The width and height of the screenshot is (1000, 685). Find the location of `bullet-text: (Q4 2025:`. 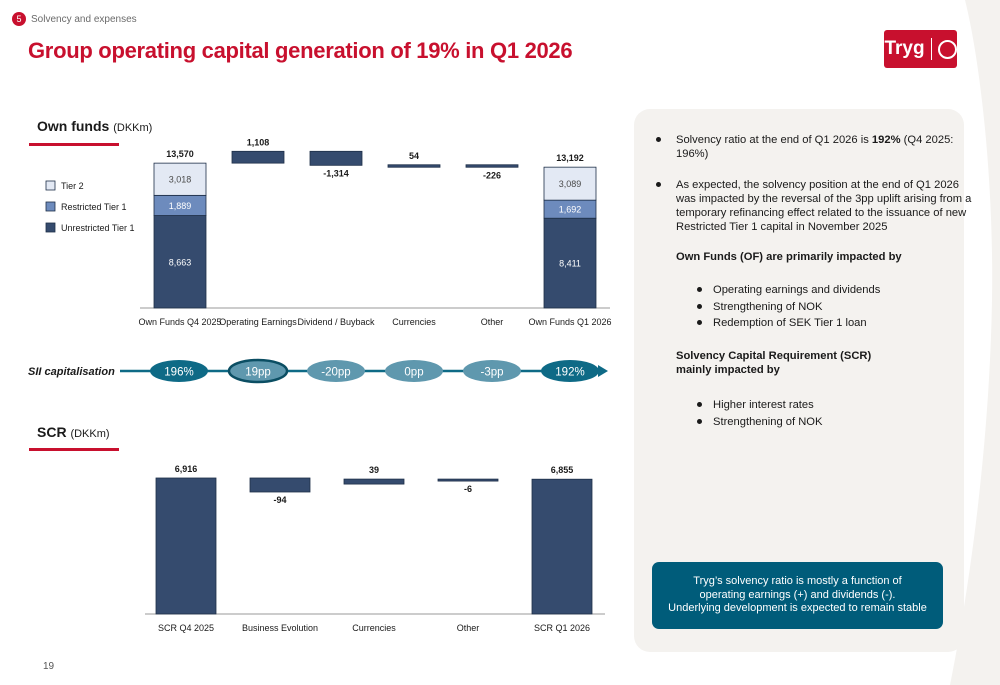

bullet-text: (Q4 2025: is located at coordinates (927, 140).